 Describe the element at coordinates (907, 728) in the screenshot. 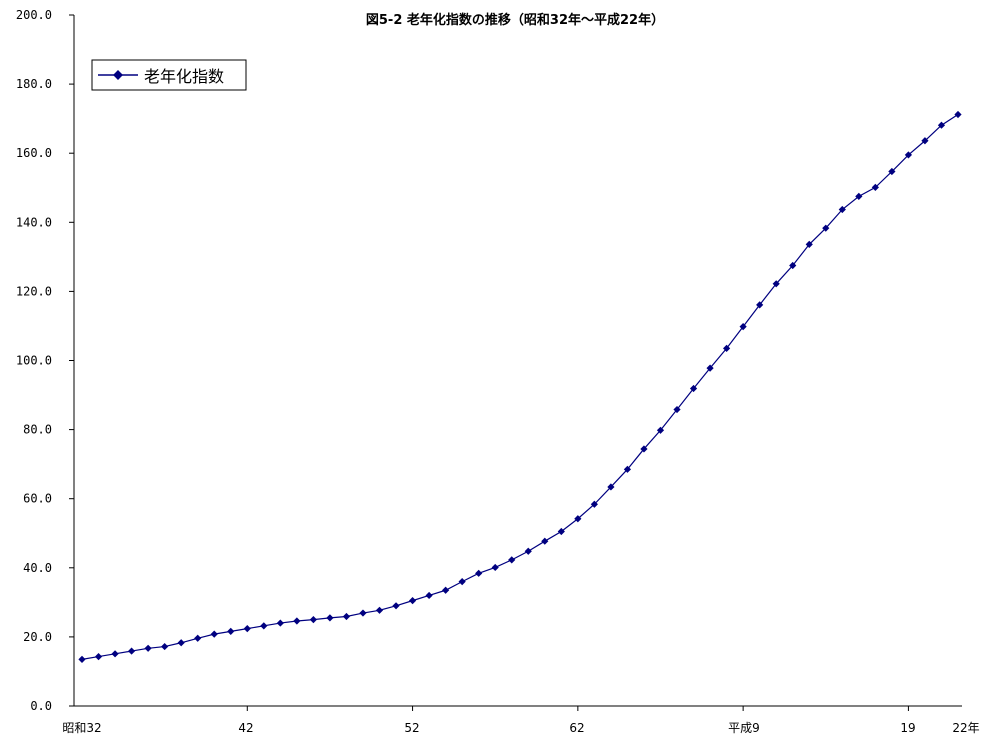

I see `x-tick-label: 19` at that location.